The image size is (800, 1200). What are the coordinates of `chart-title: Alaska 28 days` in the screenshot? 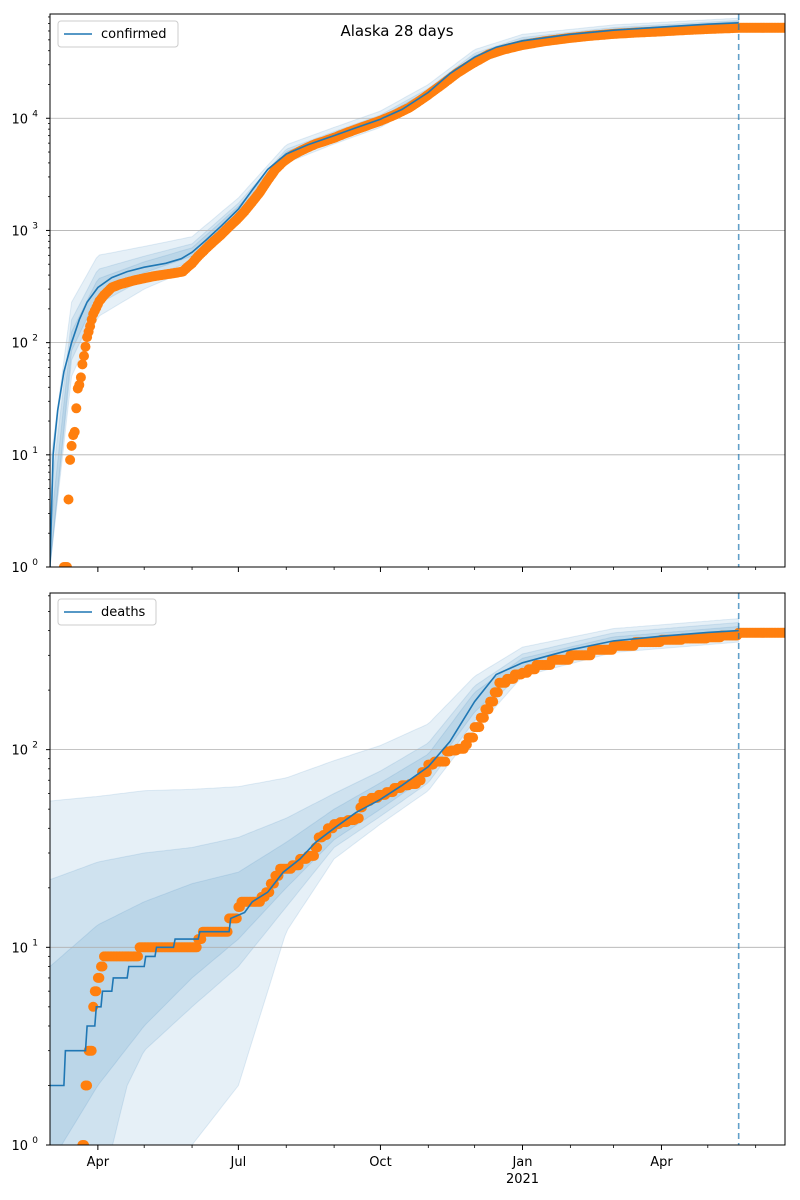 It's located at (396, 31).